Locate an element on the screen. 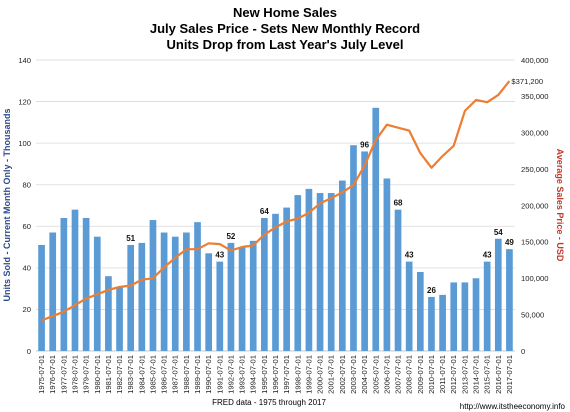 Image resolution: width=570 pixels, height=412 pixels. x-axis-tick-label: 1999-07-01 is located at coordinates (308, 374).